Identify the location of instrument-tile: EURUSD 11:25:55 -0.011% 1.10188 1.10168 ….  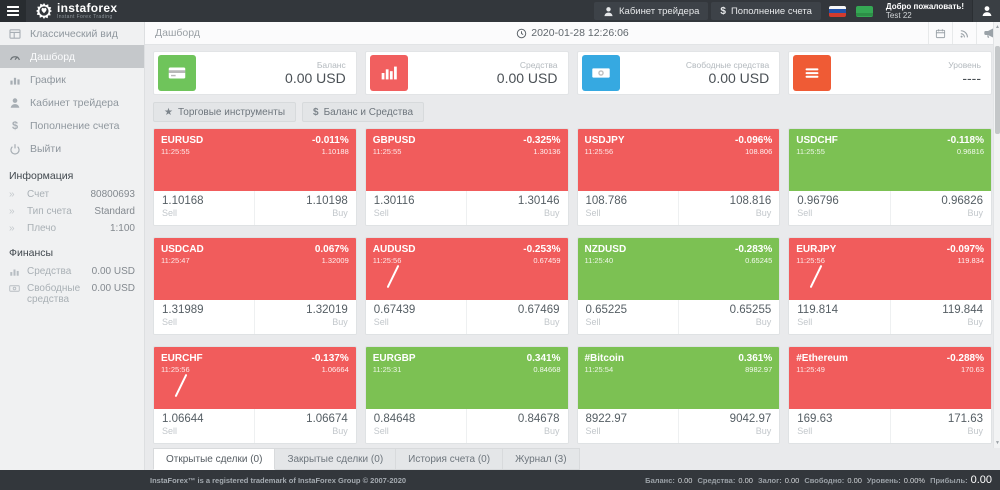
(255, 177).